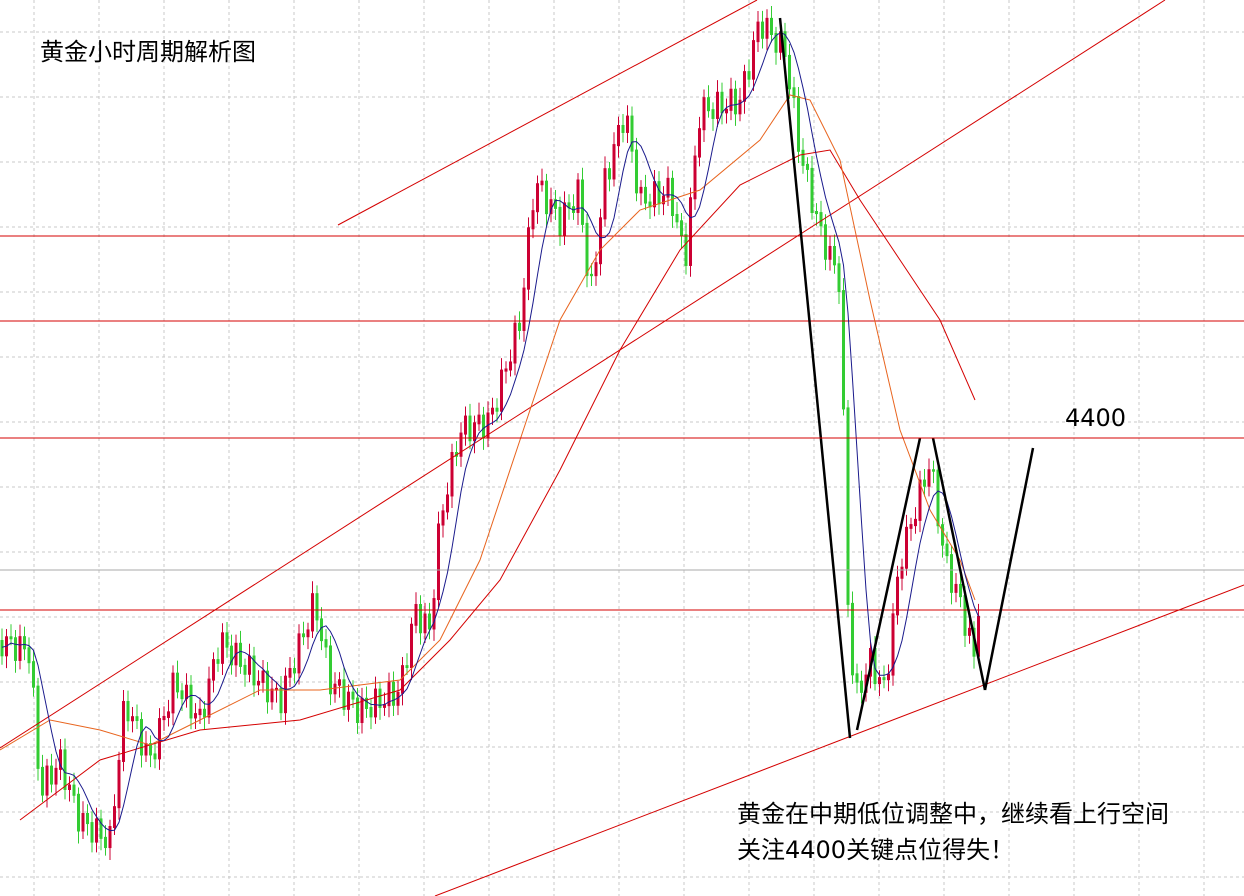 The width and height of the screenshot is (1244, 896). What do you see at coordinates (1095, 418) in the screenshot?
I see `level-label: 4400` at bounding box center [1095, 418].